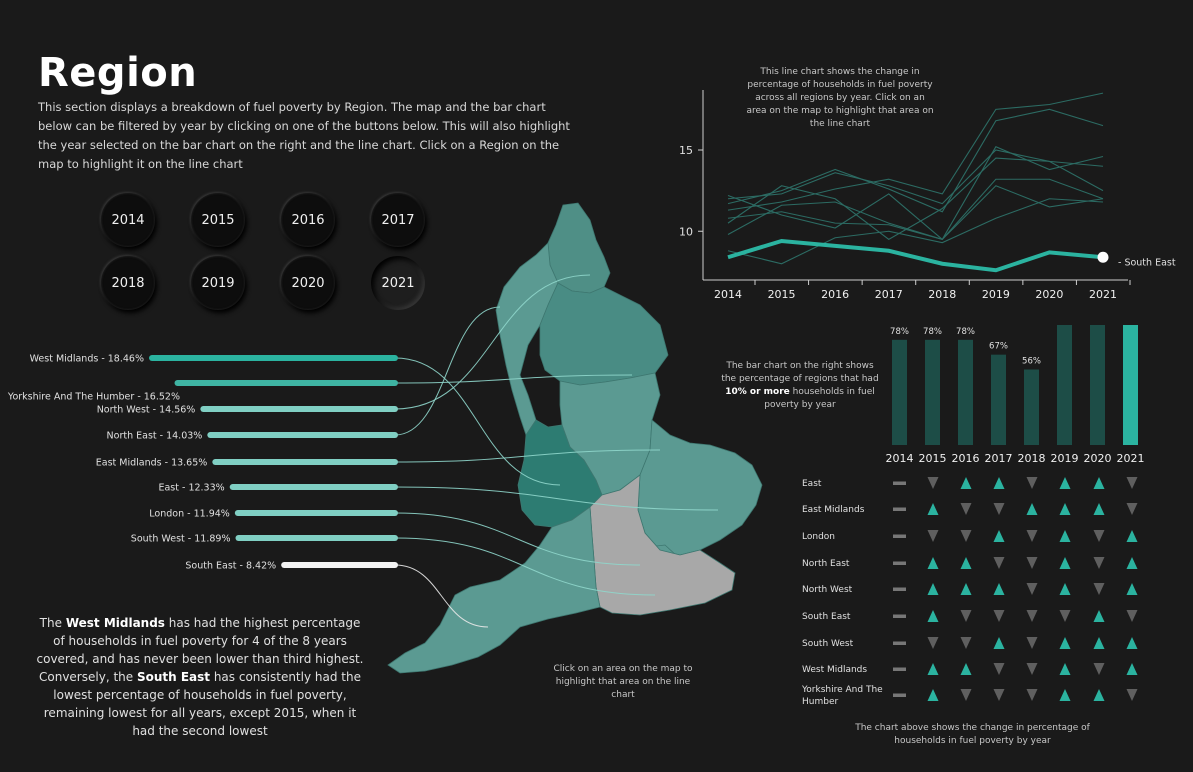 The height and width of the screenshot is (772, 1193). What do you see at coordinates (87, 359) in the screenshot?
I see `region-bar-label: West Midlands - 18.46%` at bounding box center [87, 359].